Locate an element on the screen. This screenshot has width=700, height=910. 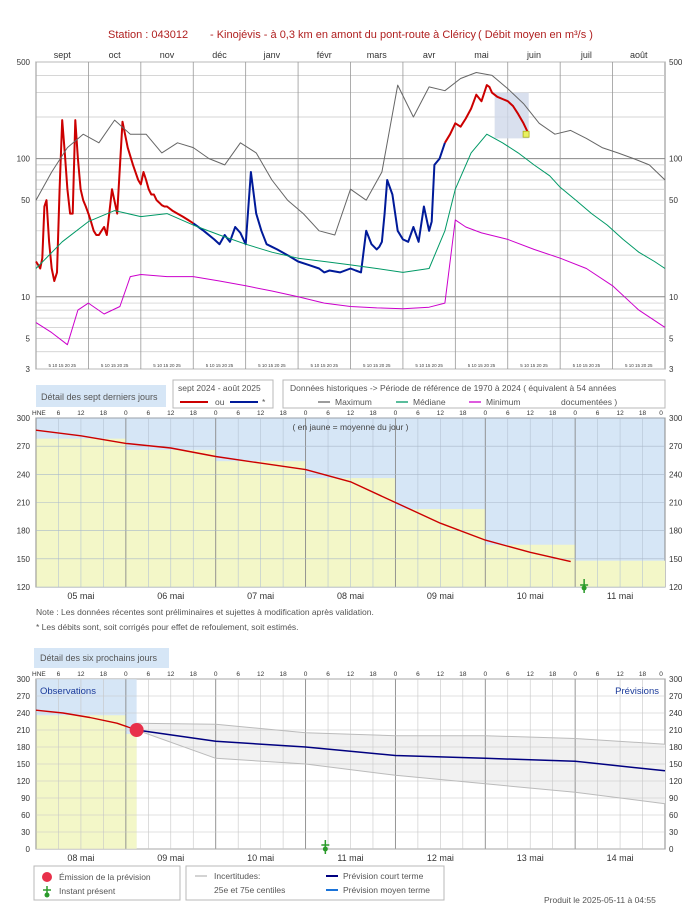
emission-marker-icon is located at coordinates (47, 877).